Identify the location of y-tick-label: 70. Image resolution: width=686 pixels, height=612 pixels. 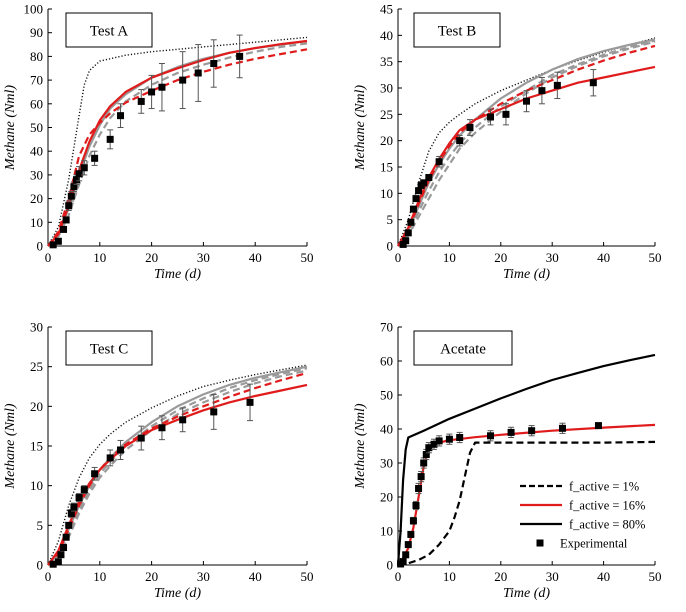
(386, 327).